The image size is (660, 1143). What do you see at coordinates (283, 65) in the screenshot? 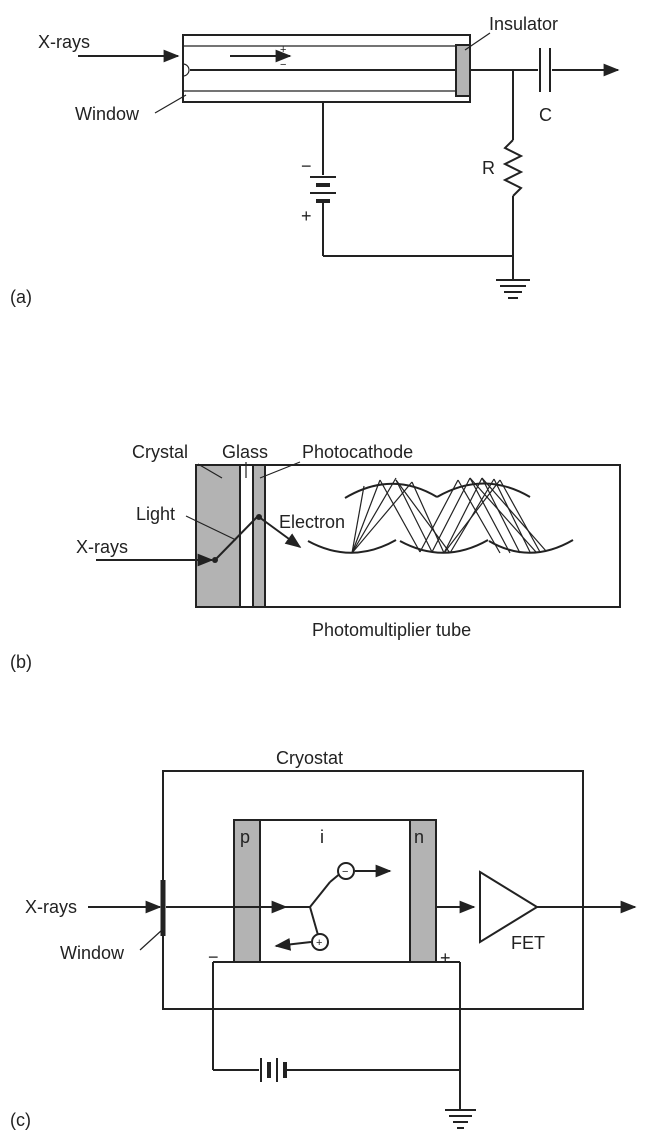
I see `minus-small-label: −` at bounding box center [283, 65].